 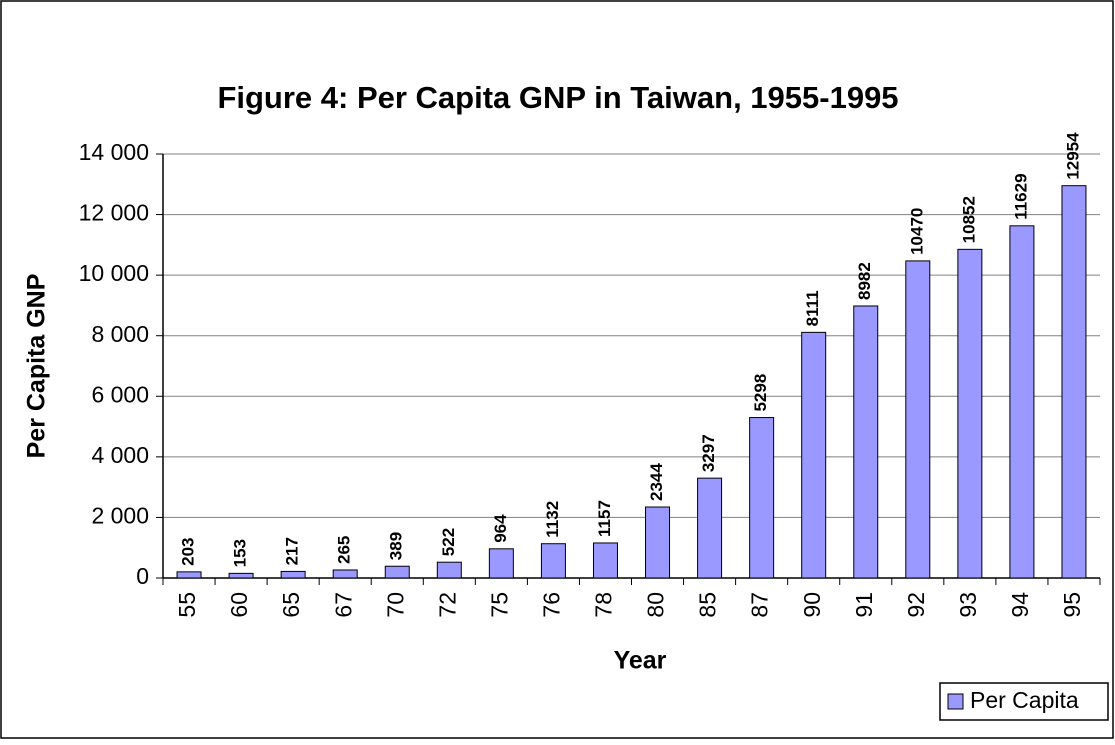 I want to click on x-axis-label: Year, so click(x=640, y=661).